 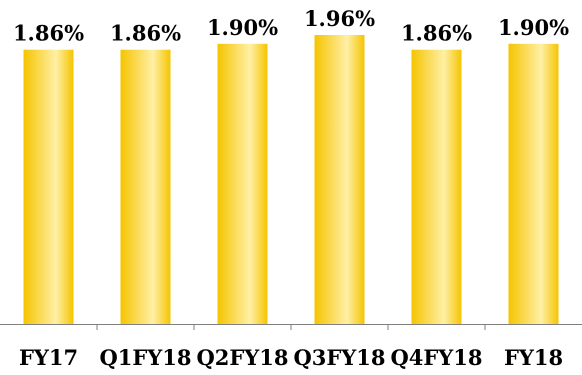 I want to click on x-tick-label-q1fy18: Q1FY18, so click(x=145, y=357).